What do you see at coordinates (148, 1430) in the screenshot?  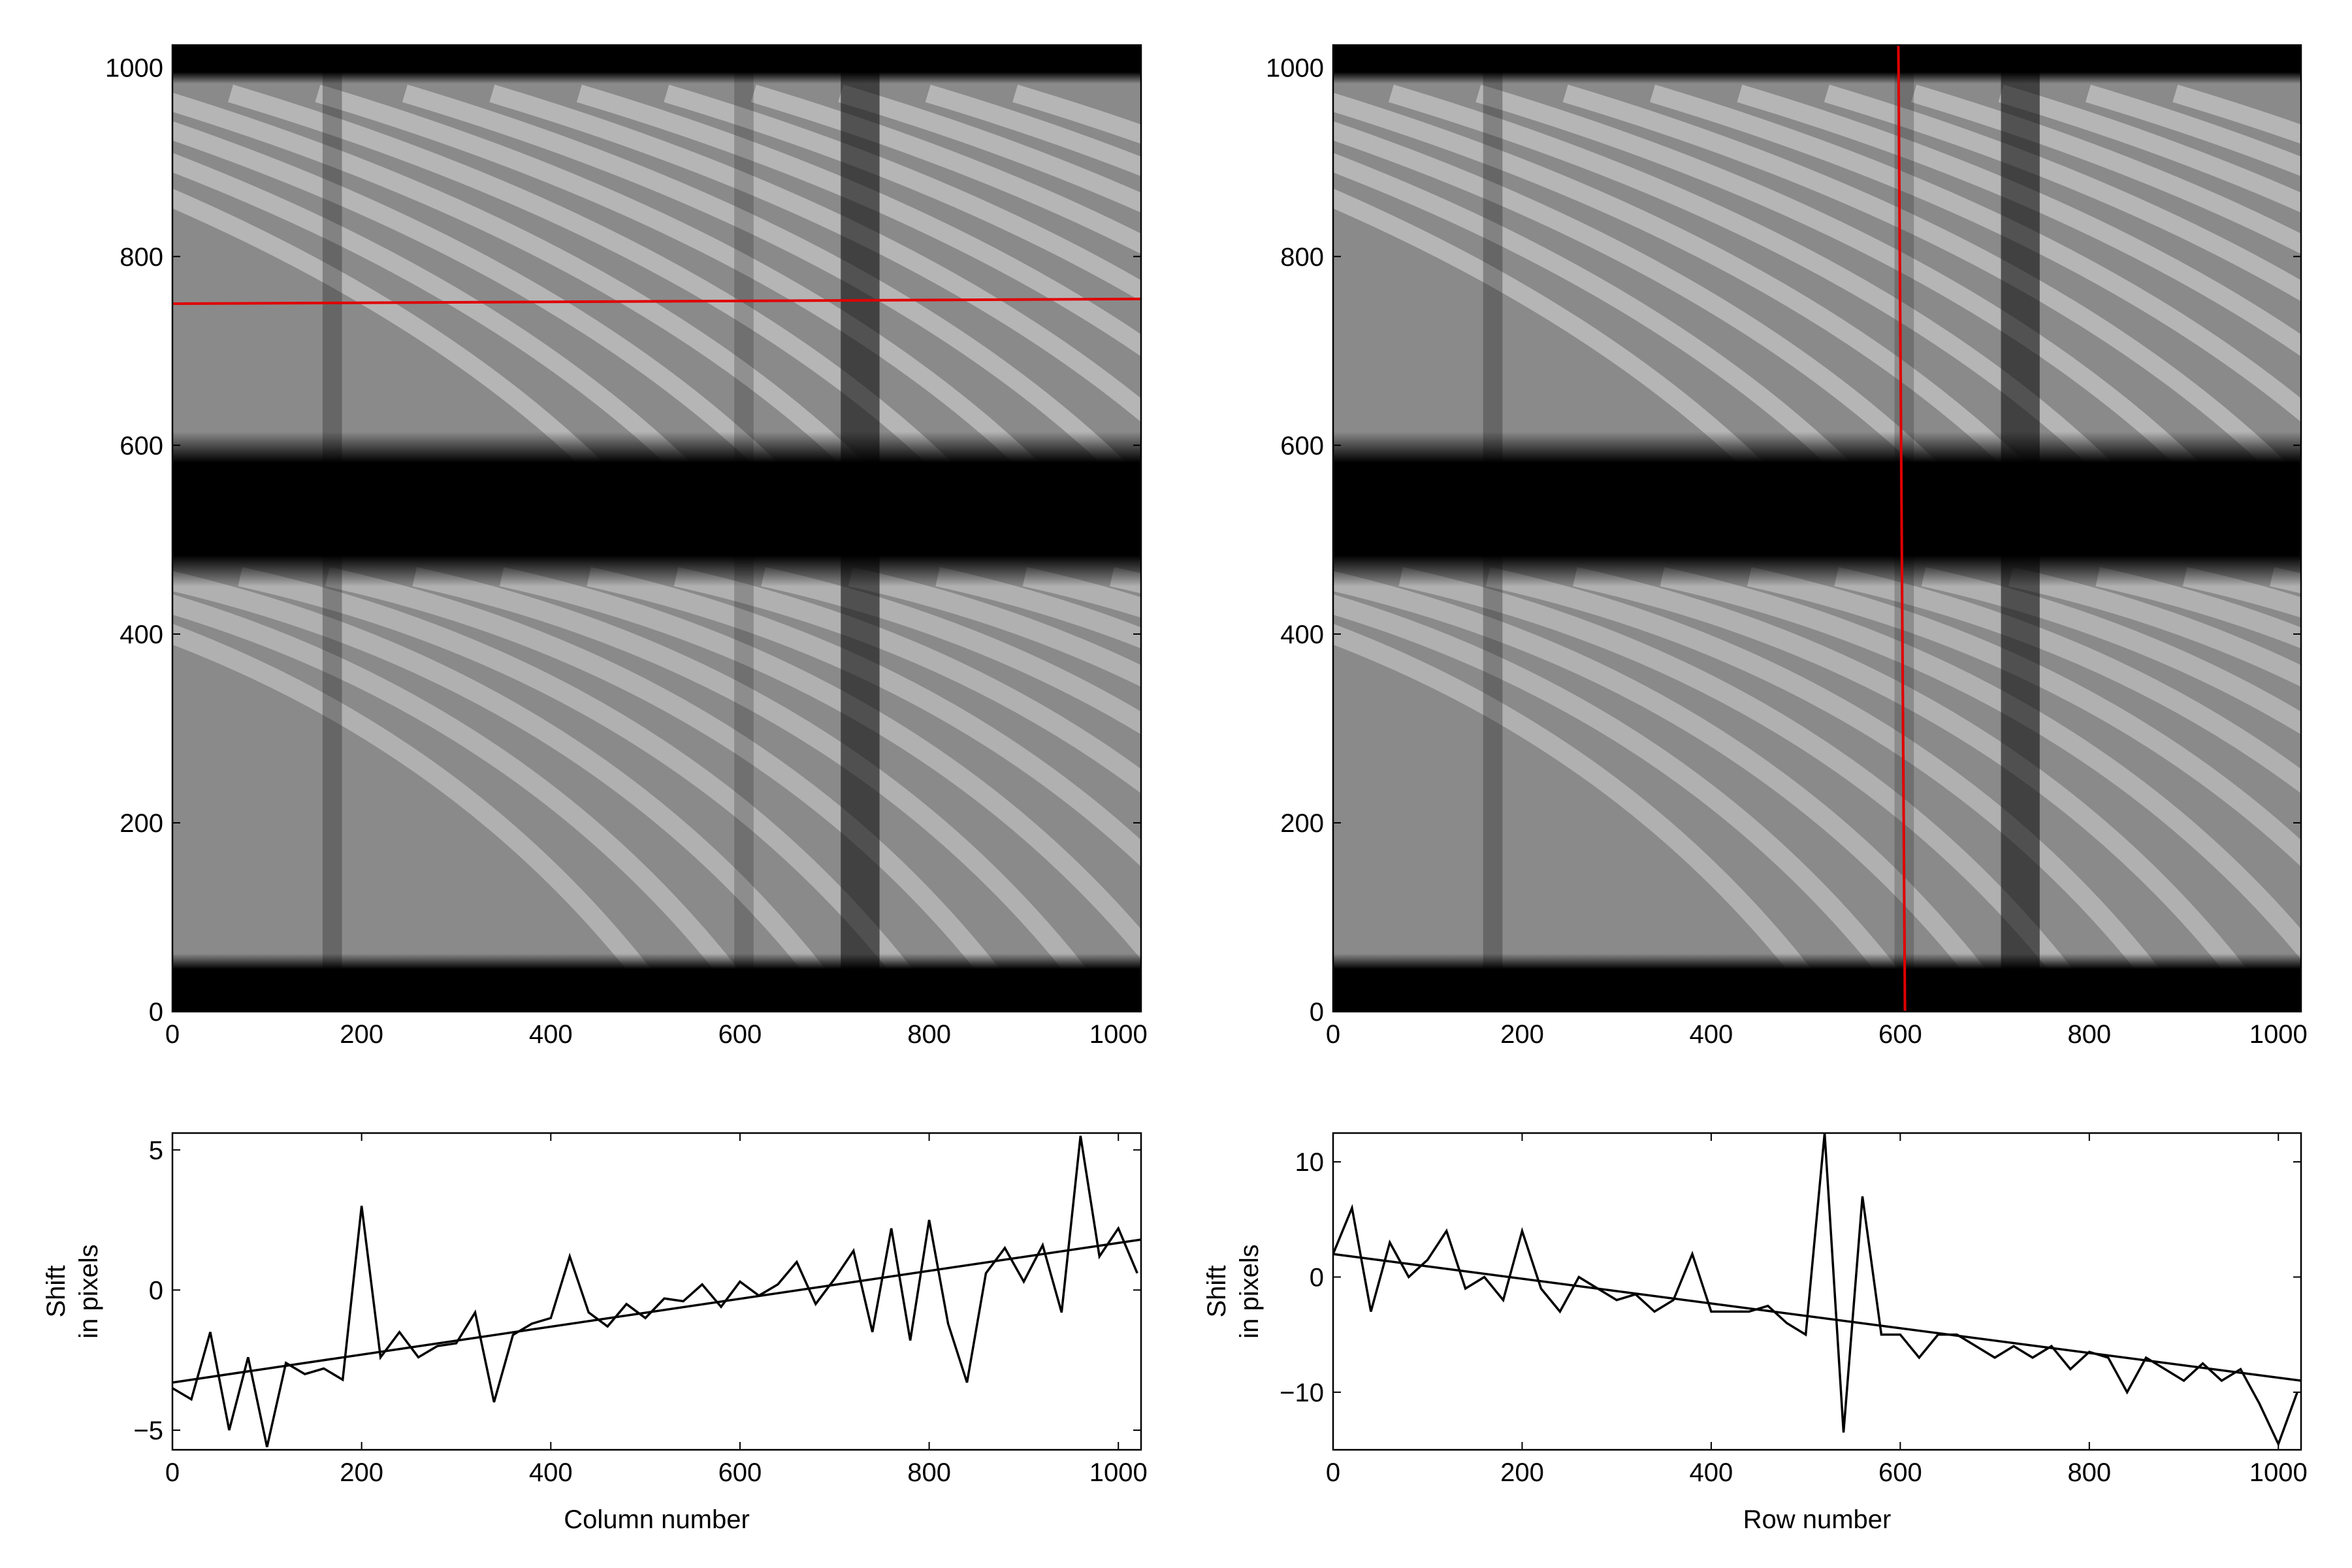 I see `y-tick-label: −5` at bounding box center [148, 1430].